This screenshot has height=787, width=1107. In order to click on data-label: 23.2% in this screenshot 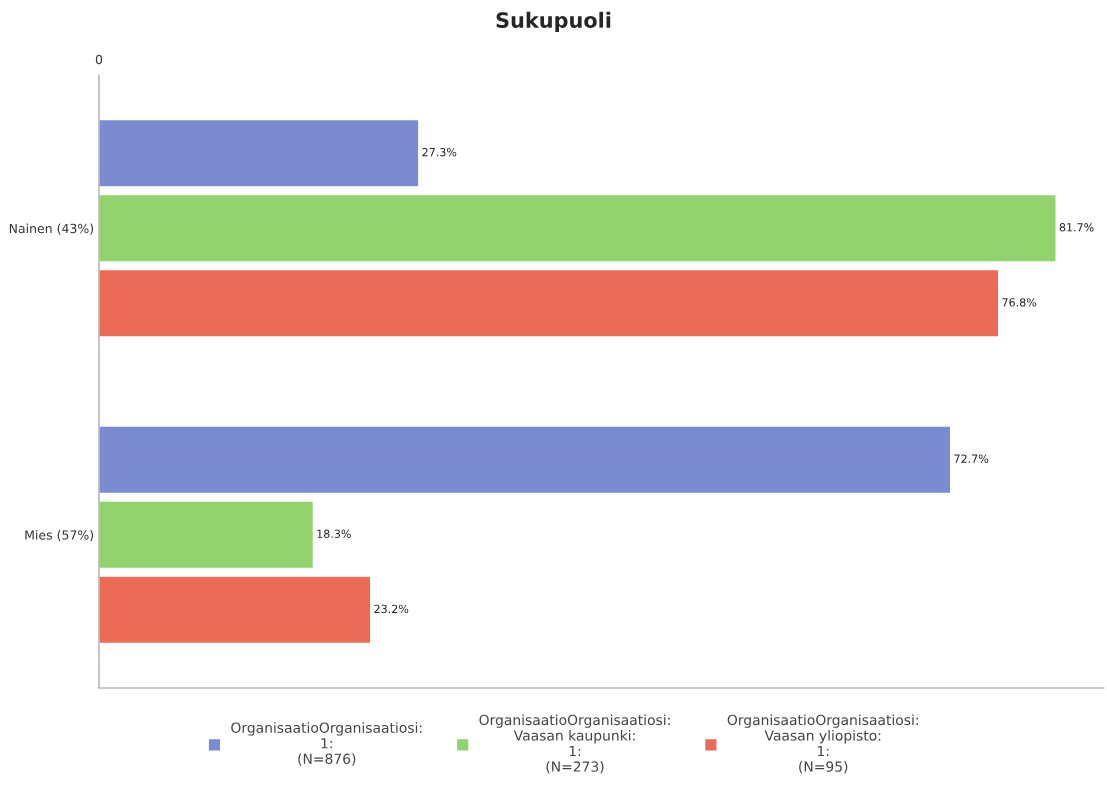, I will do `click(391, 609)`.